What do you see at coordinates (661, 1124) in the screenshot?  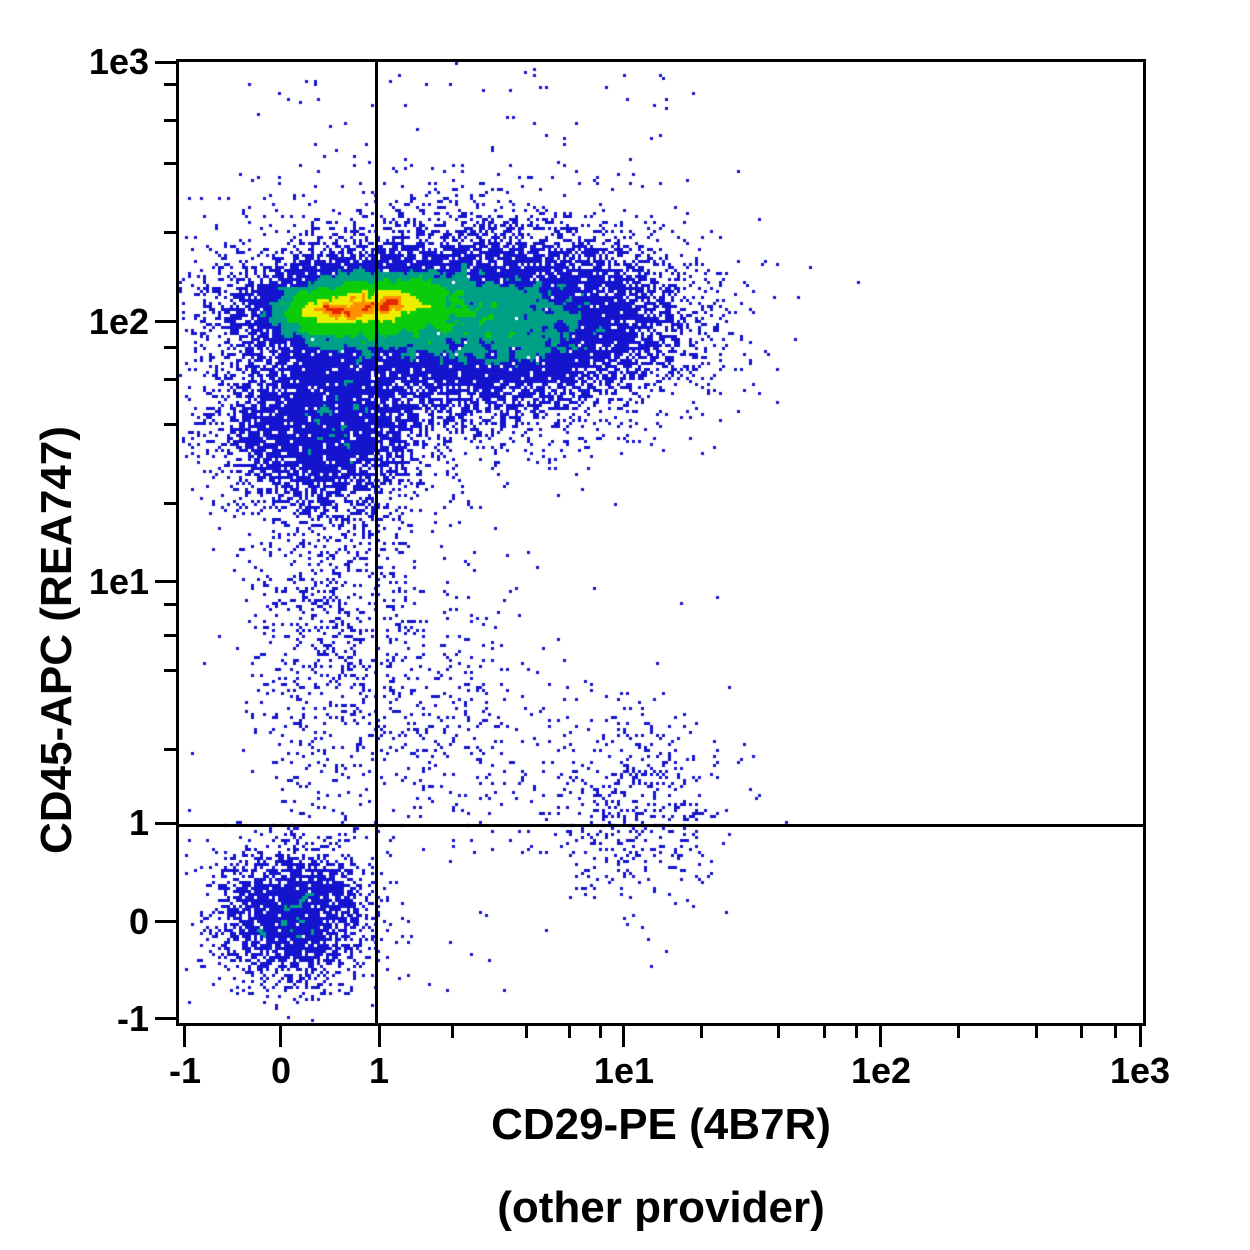 I see `x-axis-title: CD29-PE (4B7R)` at bounding box center [661, 1124].